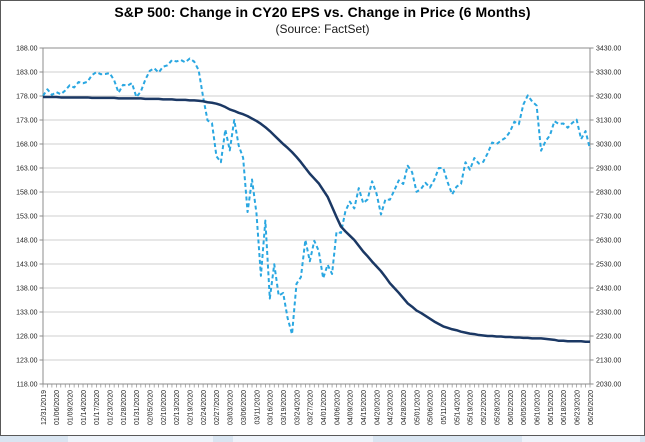 The image size is (645, 442). Describe the element at coordinates (417, 407) in the screenshot. I see `x-axis-label: 05/01/2020` at that location.